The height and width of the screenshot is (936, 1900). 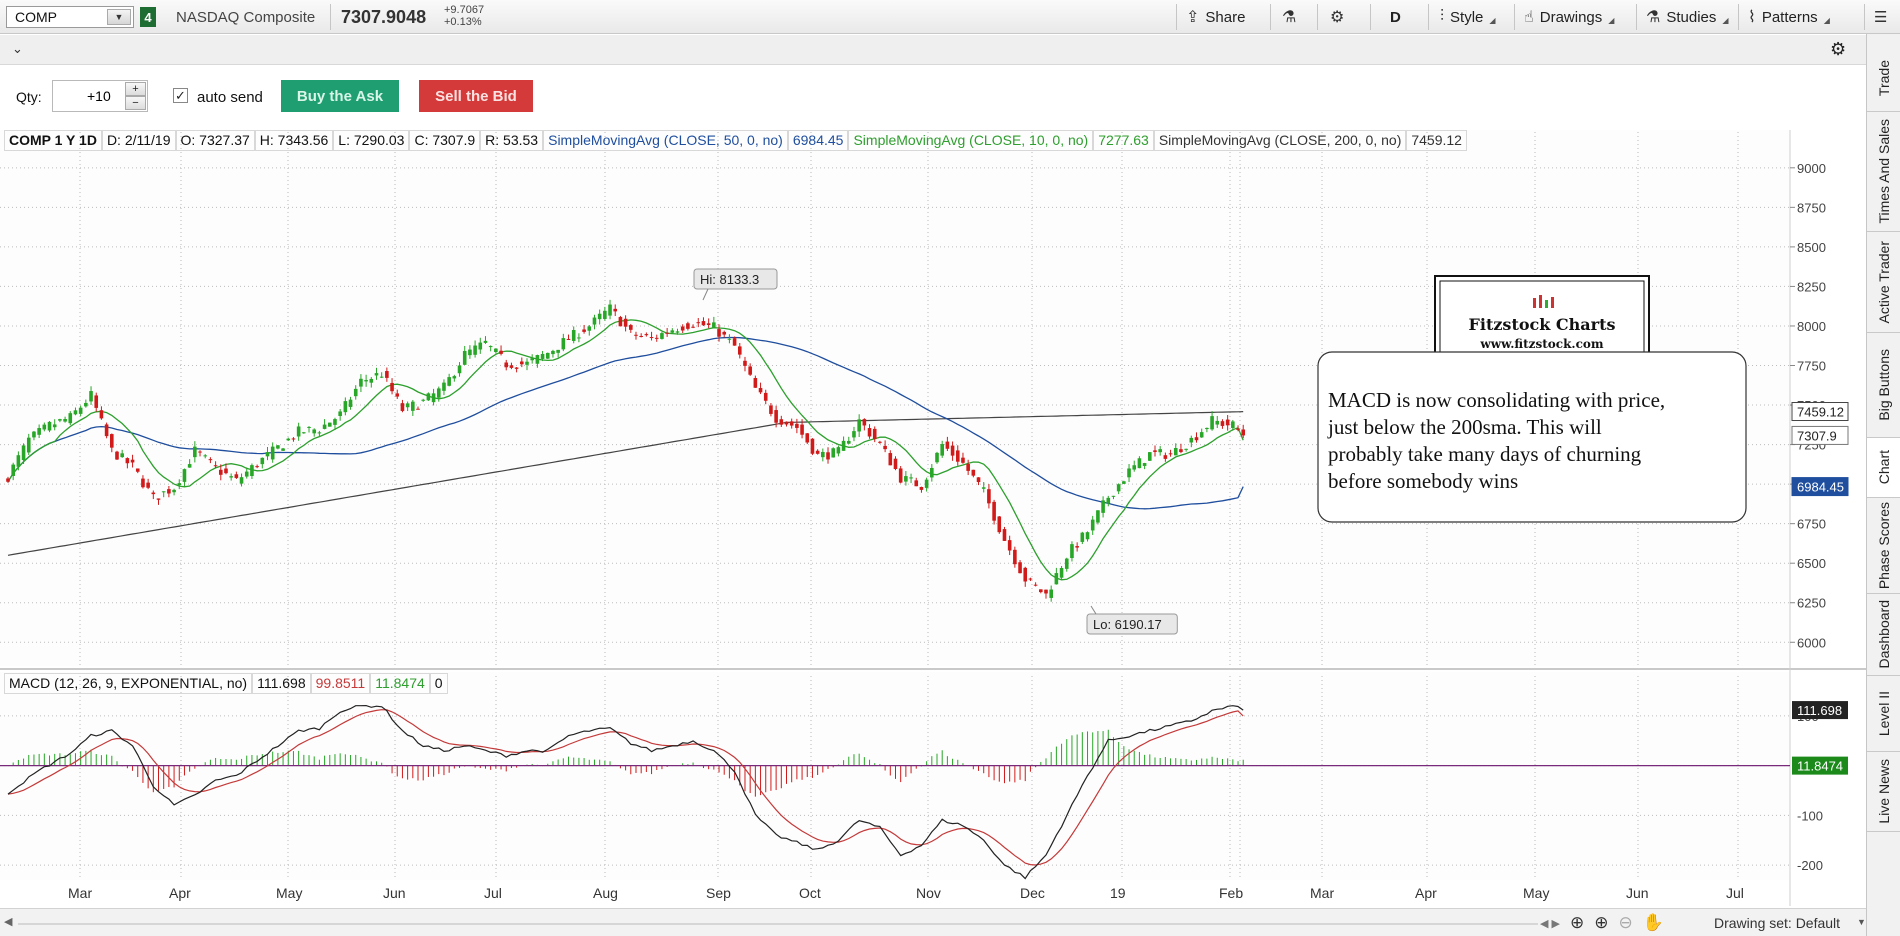 What do you see at coordinates (70, 17) in the screenshot?
I see `symbol-selector: COMP ▼` at bounding box center [70, 17].